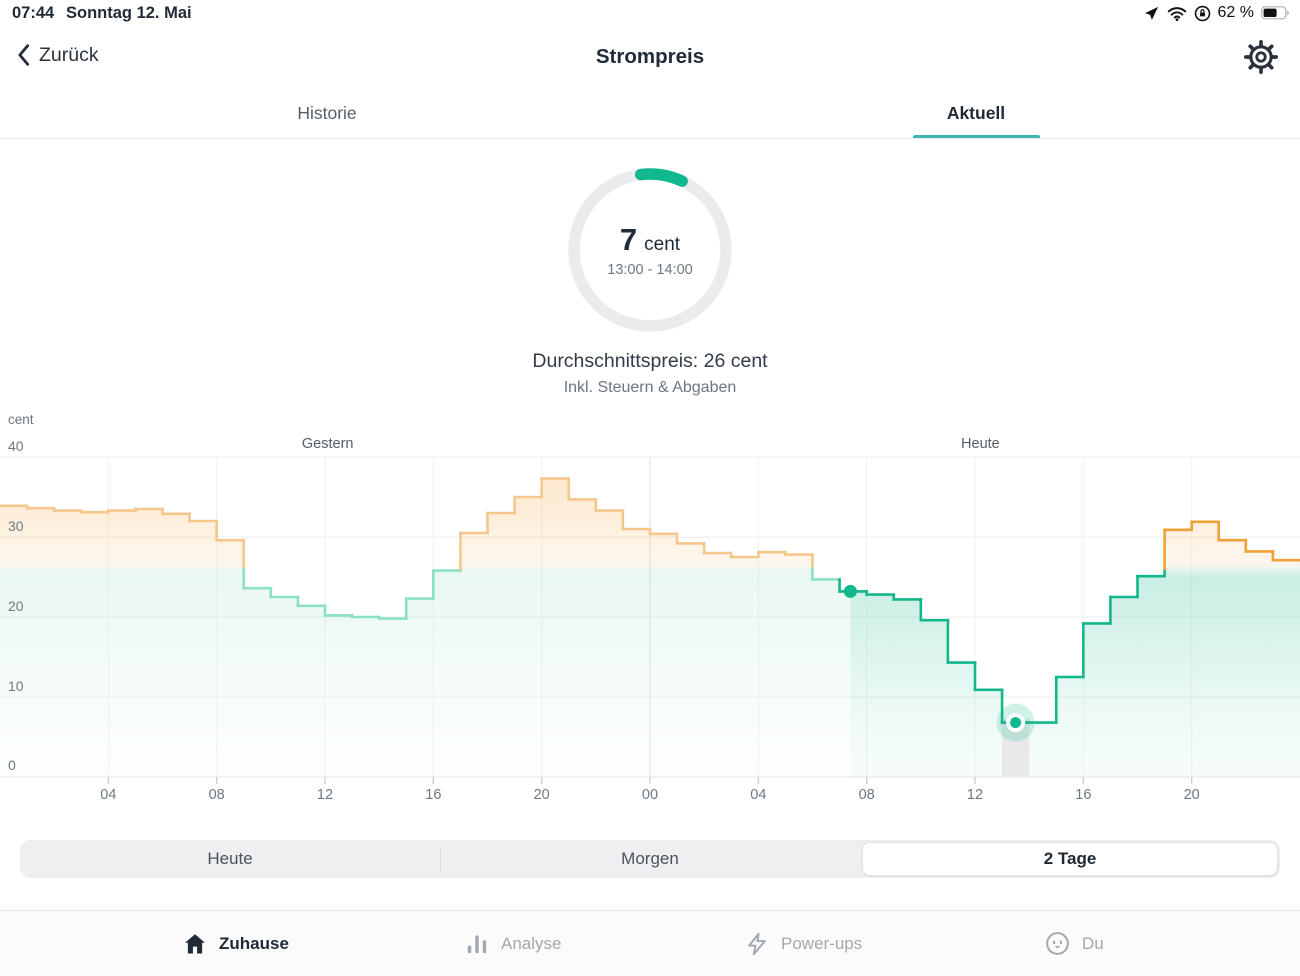  Describe the element at coordinates (1202, 13) in the screenshot. I see `rotation-lock-icon` at that location.